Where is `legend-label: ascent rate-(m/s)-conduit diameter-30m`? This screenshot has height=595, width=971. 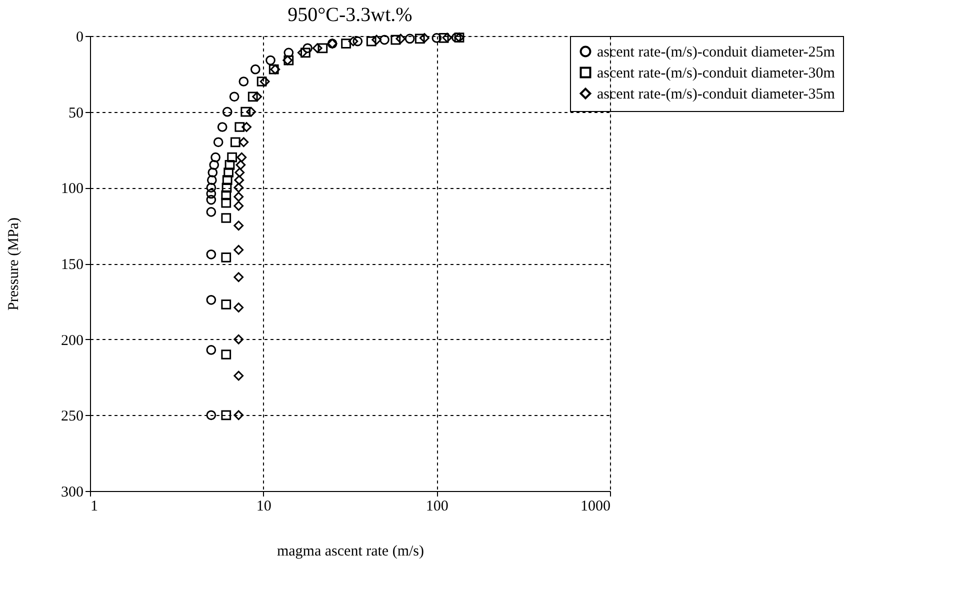
legend-label: ascent rate-(m/s)-conduit diameter-30m is located at coordinates (716, 74).